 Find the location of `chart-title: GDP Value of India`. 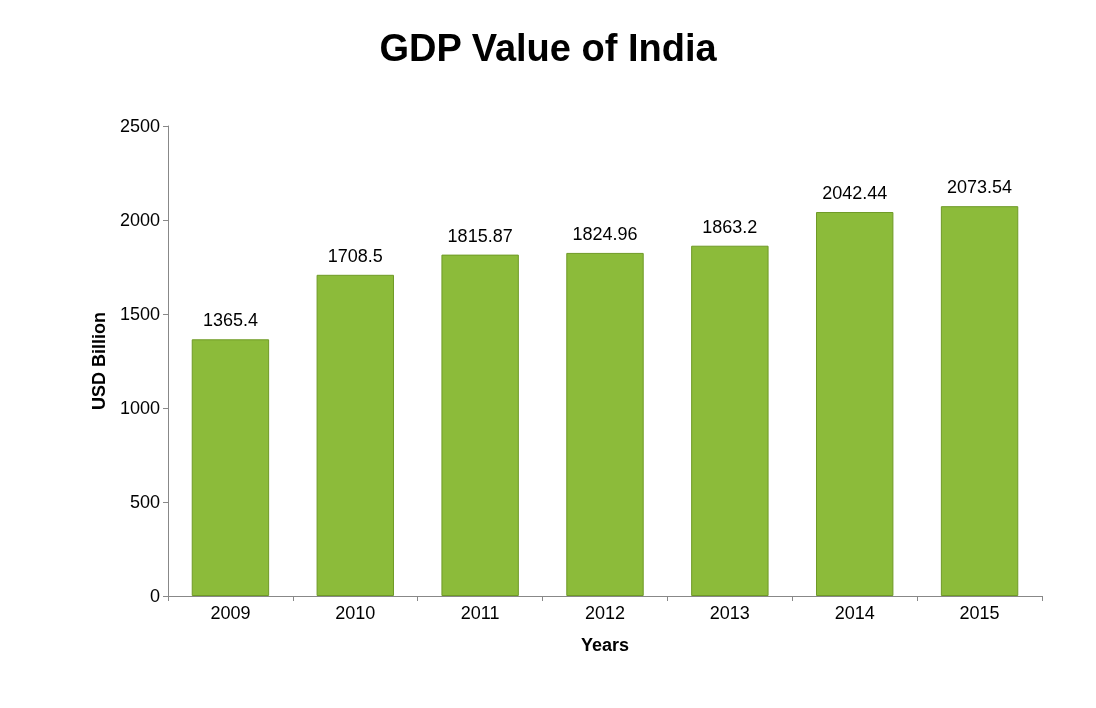

chart-title: GDP Value of India is located at coordinates (548, 48).